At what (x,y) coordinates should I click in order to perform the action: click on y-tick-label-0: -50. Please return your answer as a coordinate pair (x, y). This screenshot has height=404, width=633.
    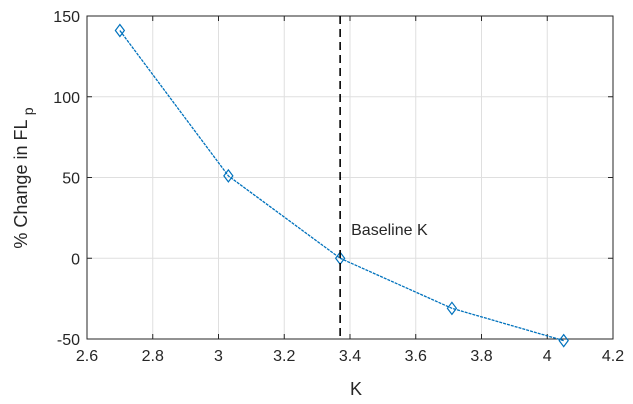
    Looking at the image, I should click on (68, 340).